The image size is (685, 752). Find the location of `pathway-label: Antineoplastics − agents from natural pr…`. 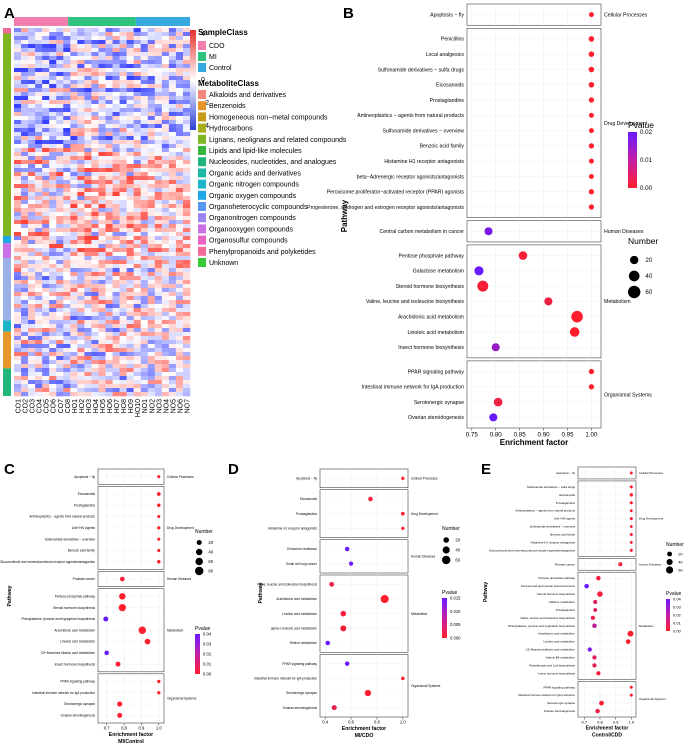

pathway-label: Antineoplastics − agents from natural pr… is located at coordinates (62, 517).